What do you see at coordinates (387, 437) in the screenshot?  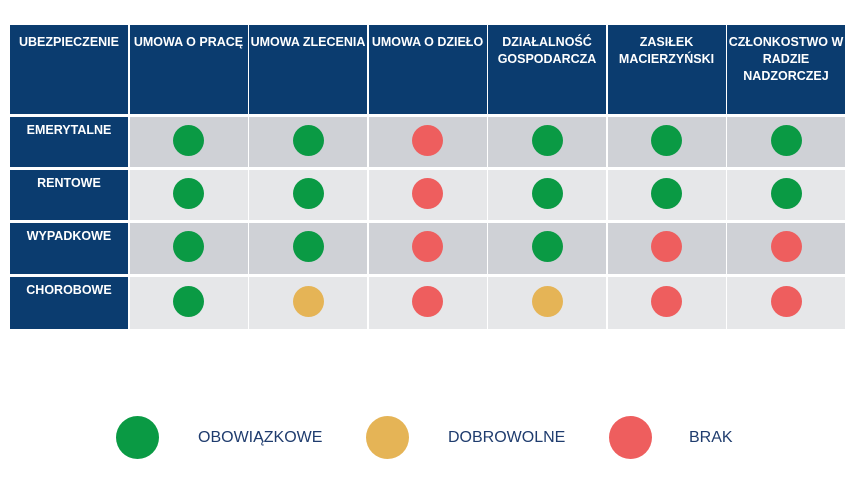 I see `legend-dot-dobrowolne` at bounding box center [387, 437].